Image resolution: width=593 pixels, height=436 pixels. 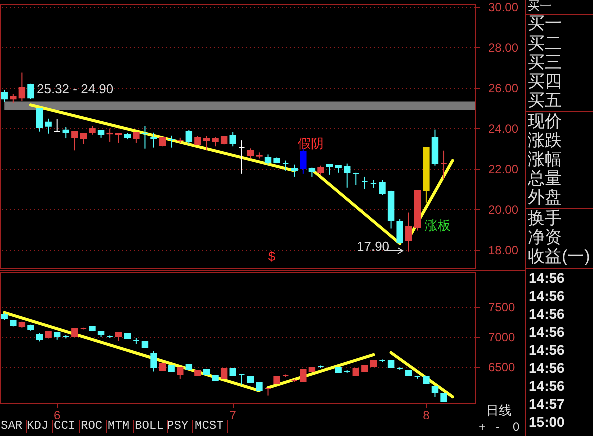 I want to click on text: 外盘, so click(x=545, y=198).